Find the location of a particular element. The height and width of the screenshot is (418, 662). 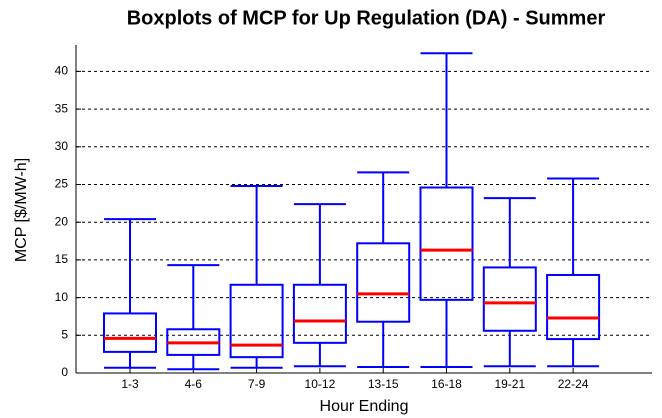

y-tick-label: 5 is located at coordinates (64, 334).